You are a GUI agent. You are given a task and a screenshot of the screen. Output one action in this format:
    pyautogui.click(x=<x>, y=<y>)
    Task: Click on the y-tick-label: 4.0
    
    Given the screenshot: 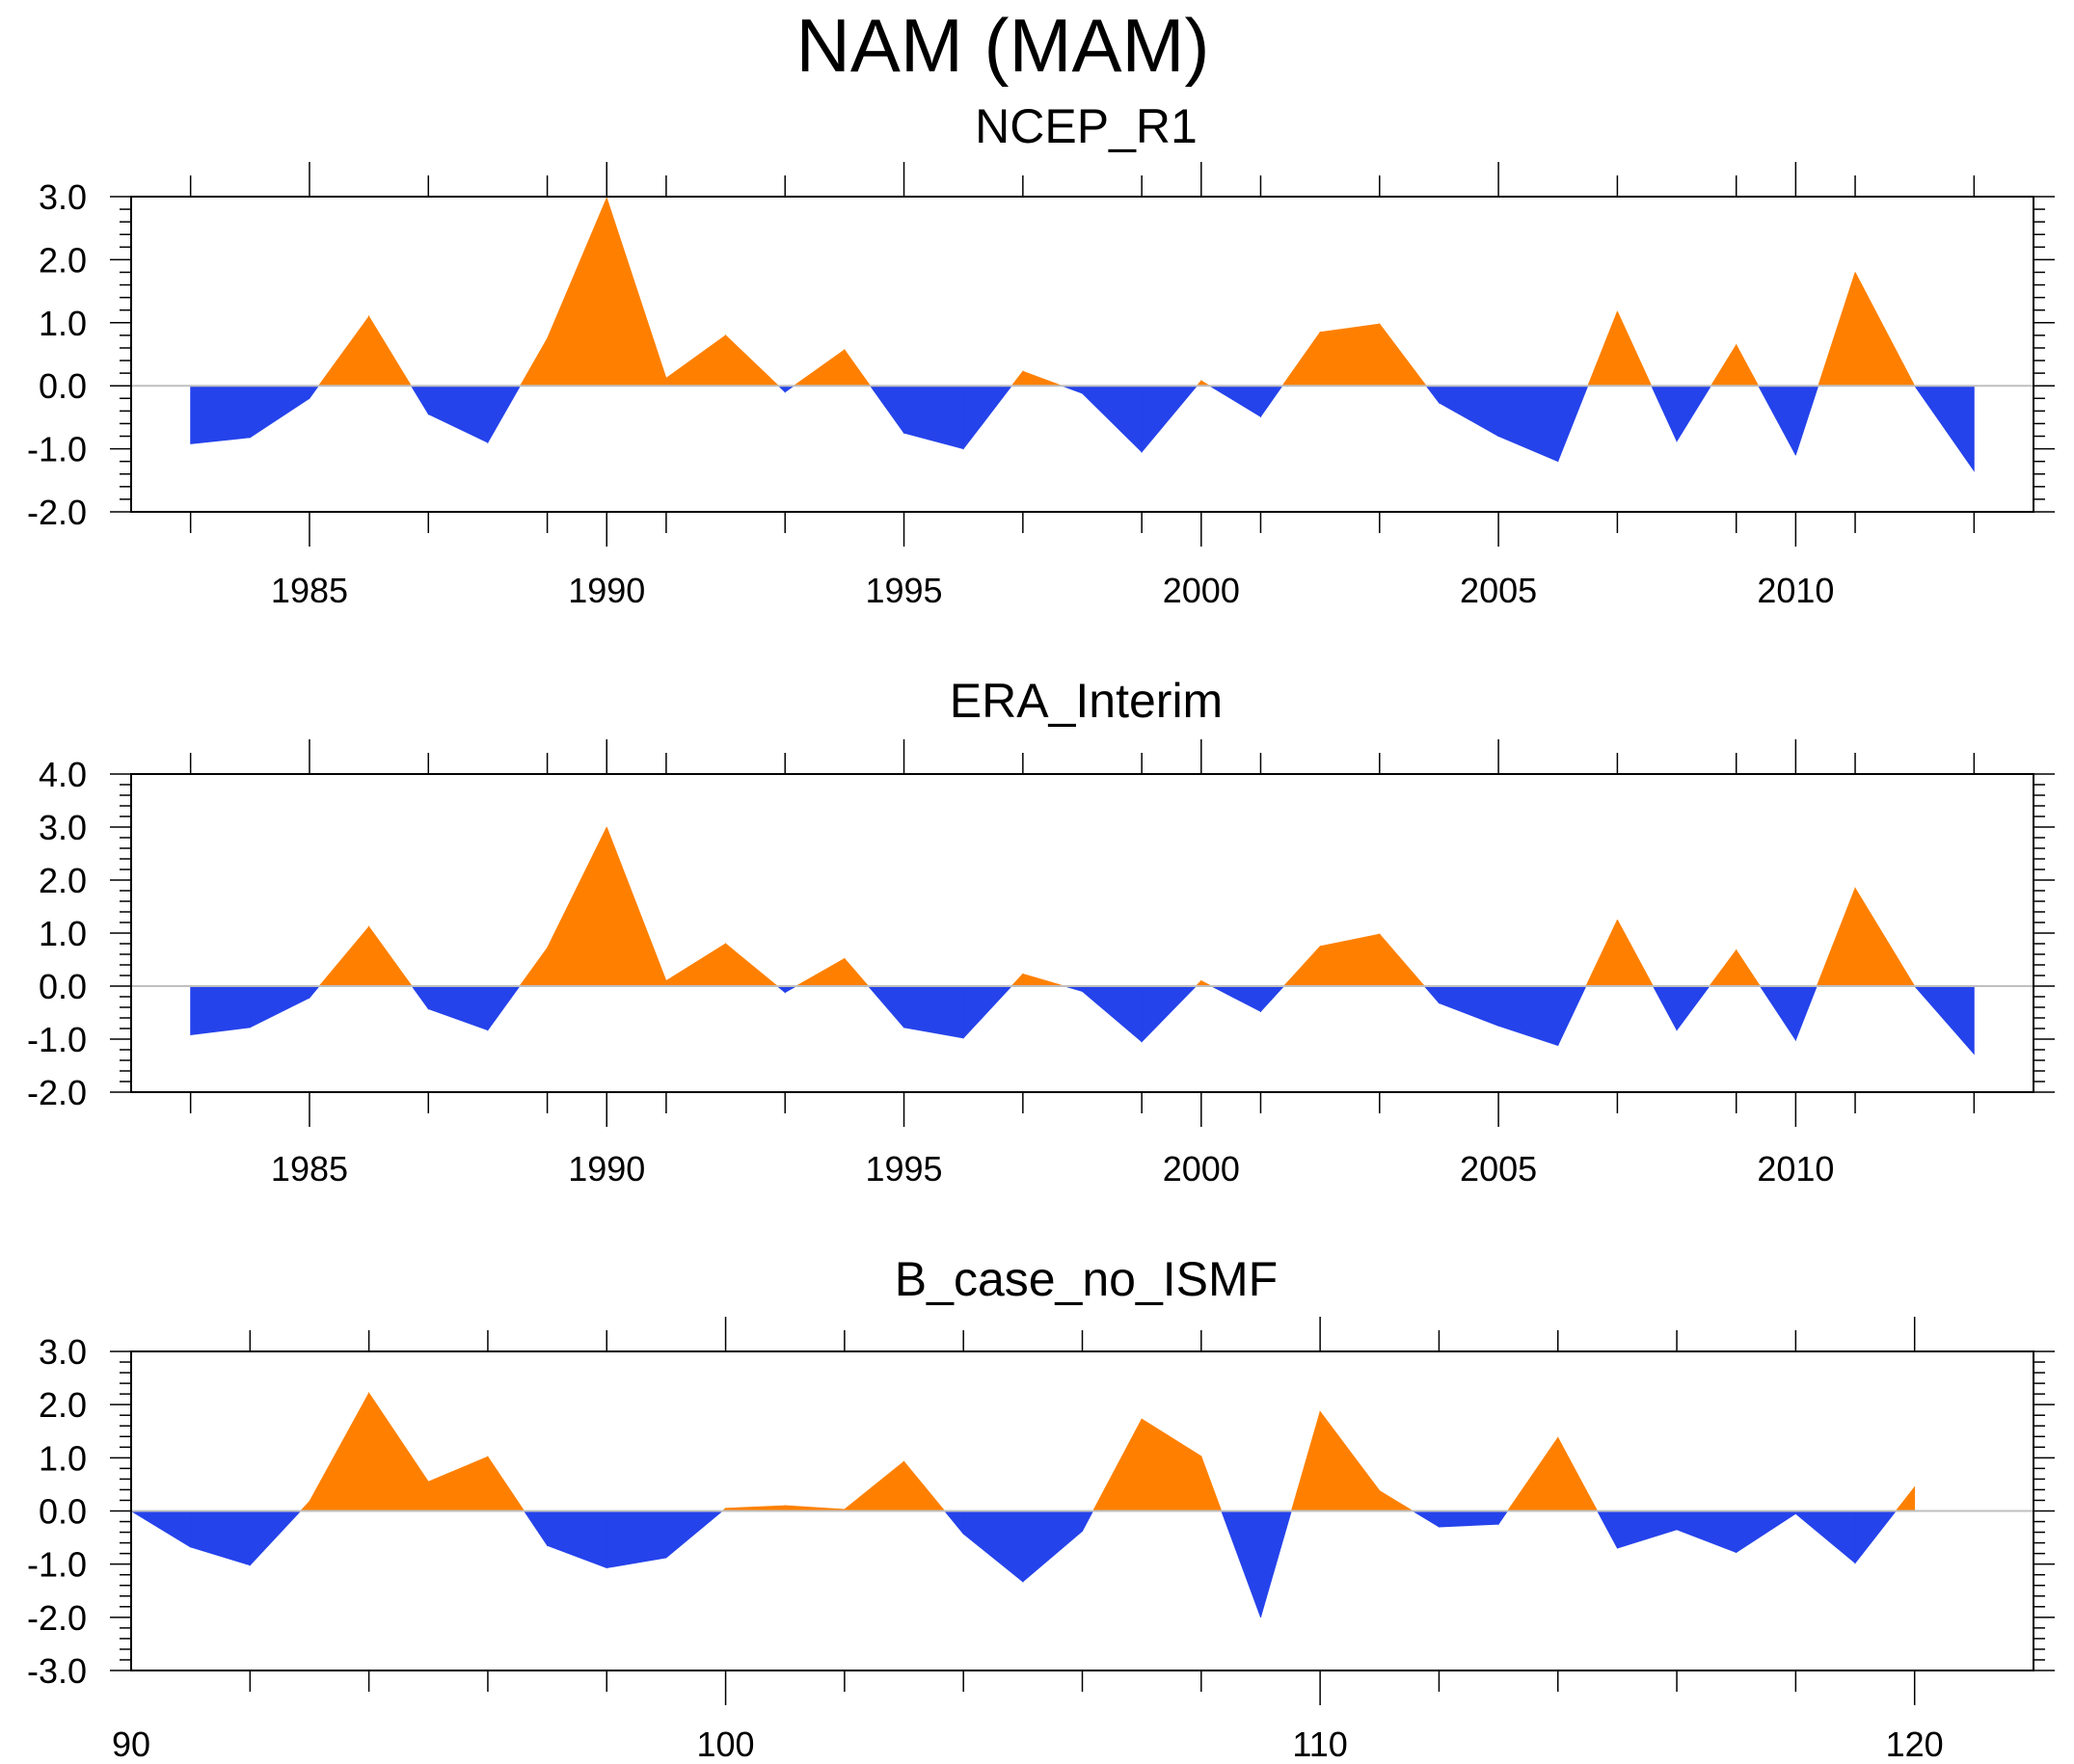 What is the action you would take?
    pyautogui.click(x=63, y=774)
    